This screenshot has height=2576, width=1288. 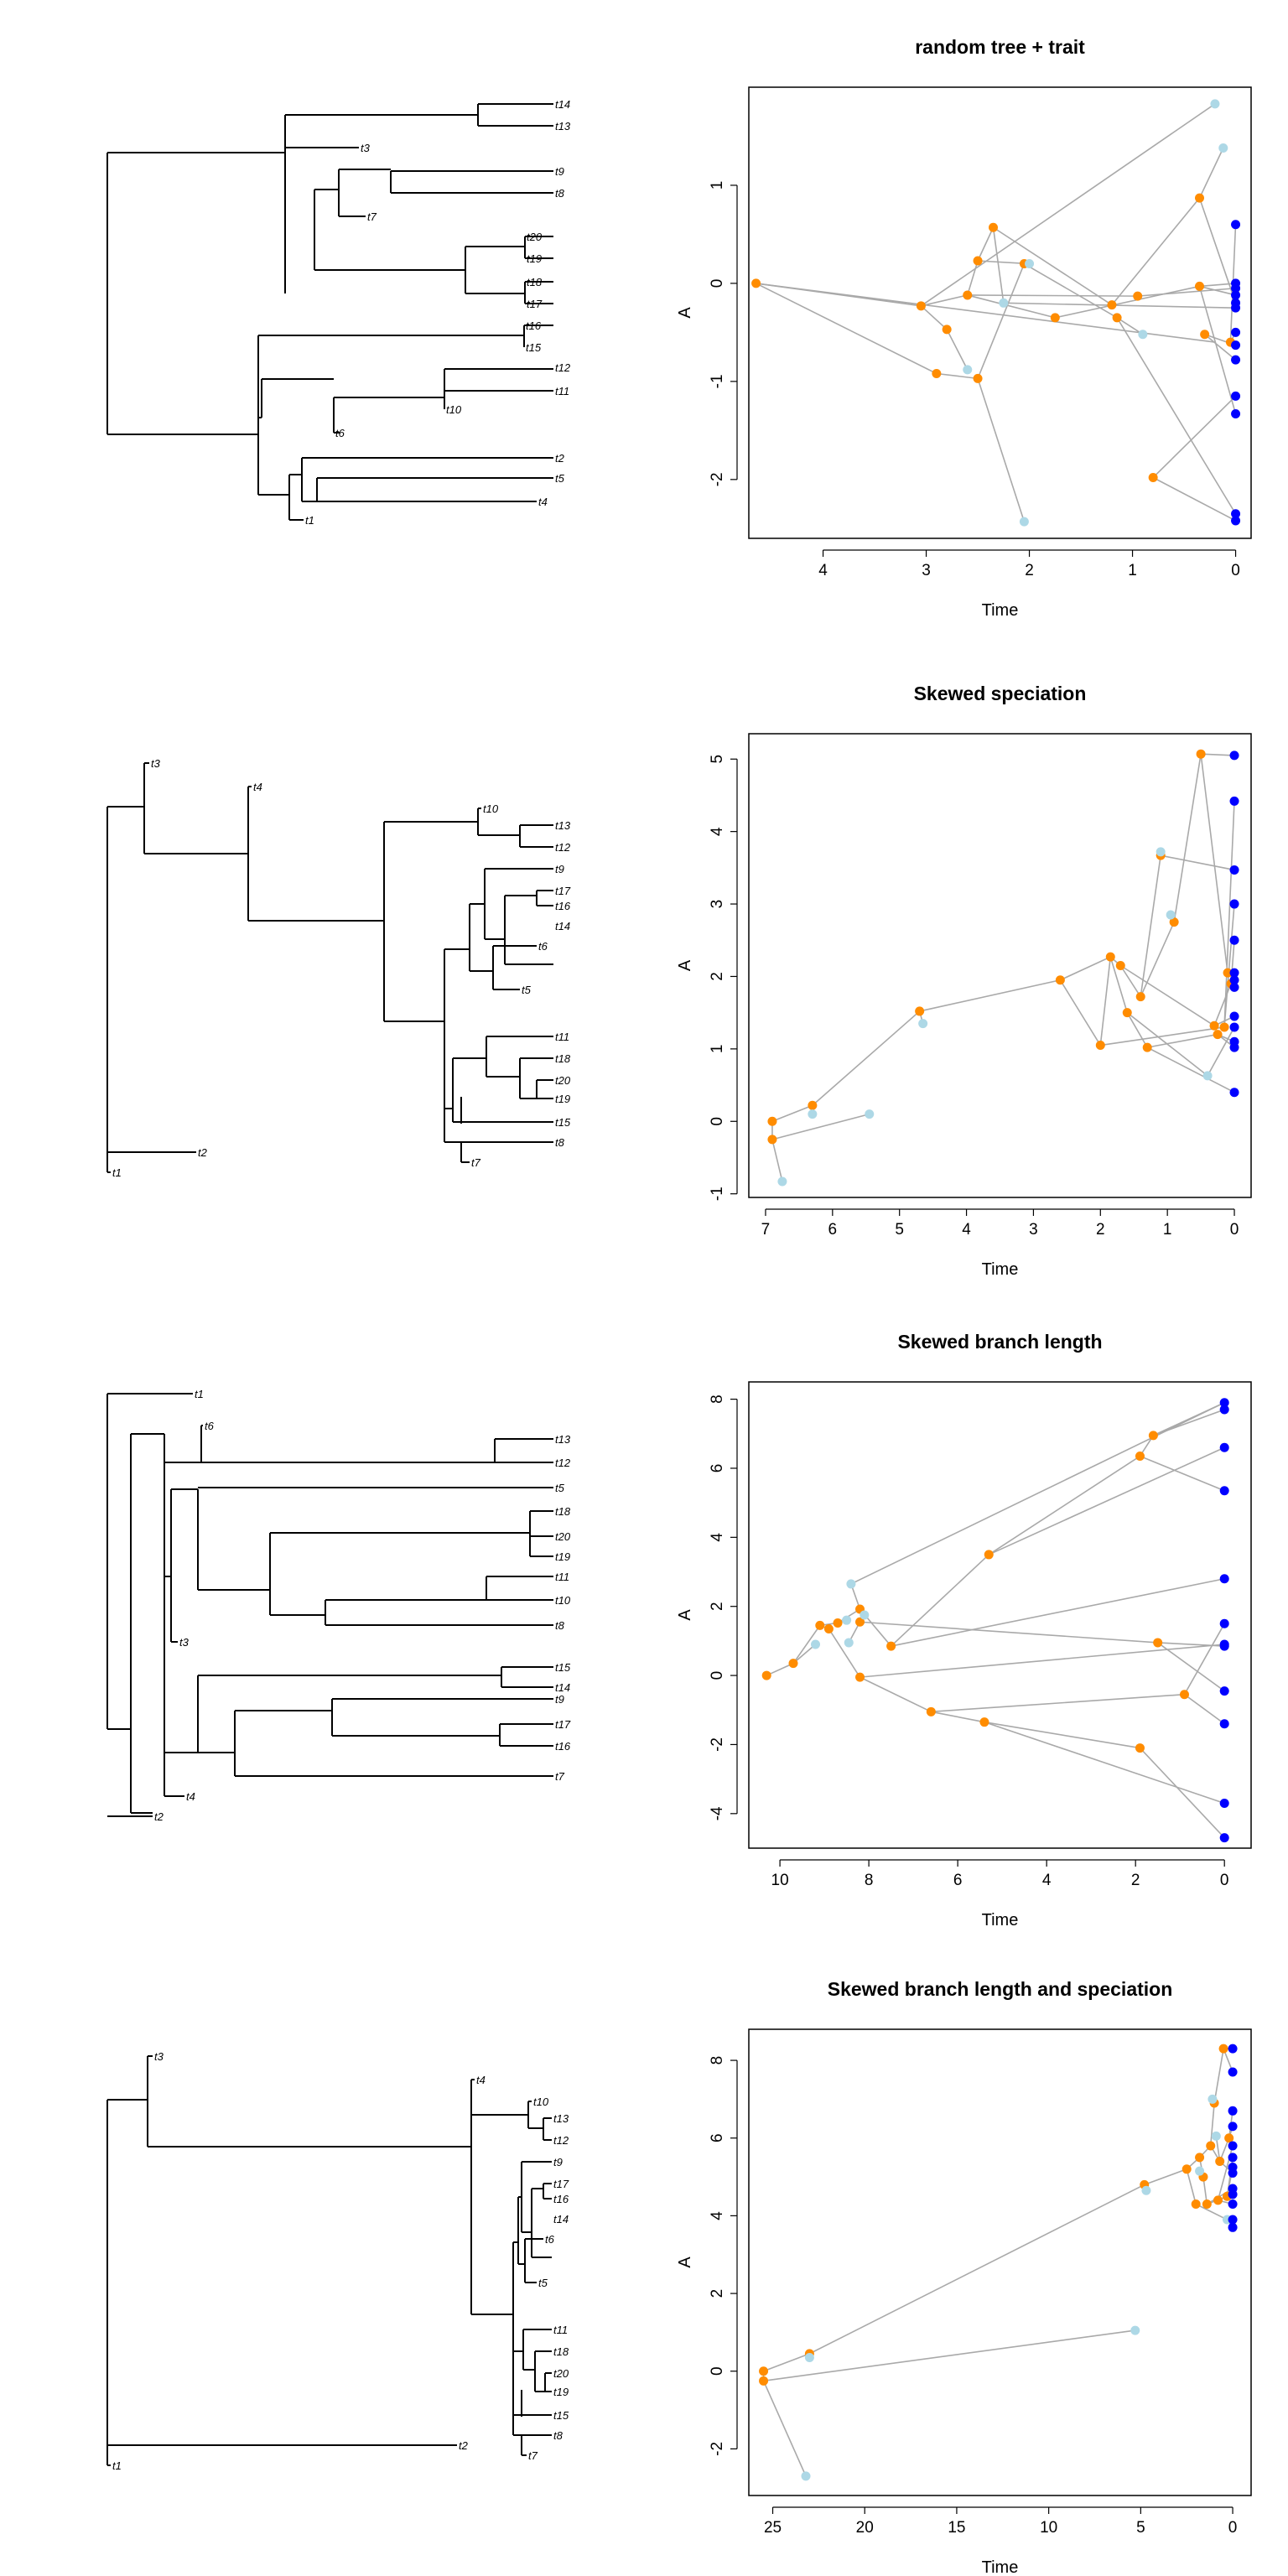 I want to click on tip-label: t16, so click(x=563, y=906).